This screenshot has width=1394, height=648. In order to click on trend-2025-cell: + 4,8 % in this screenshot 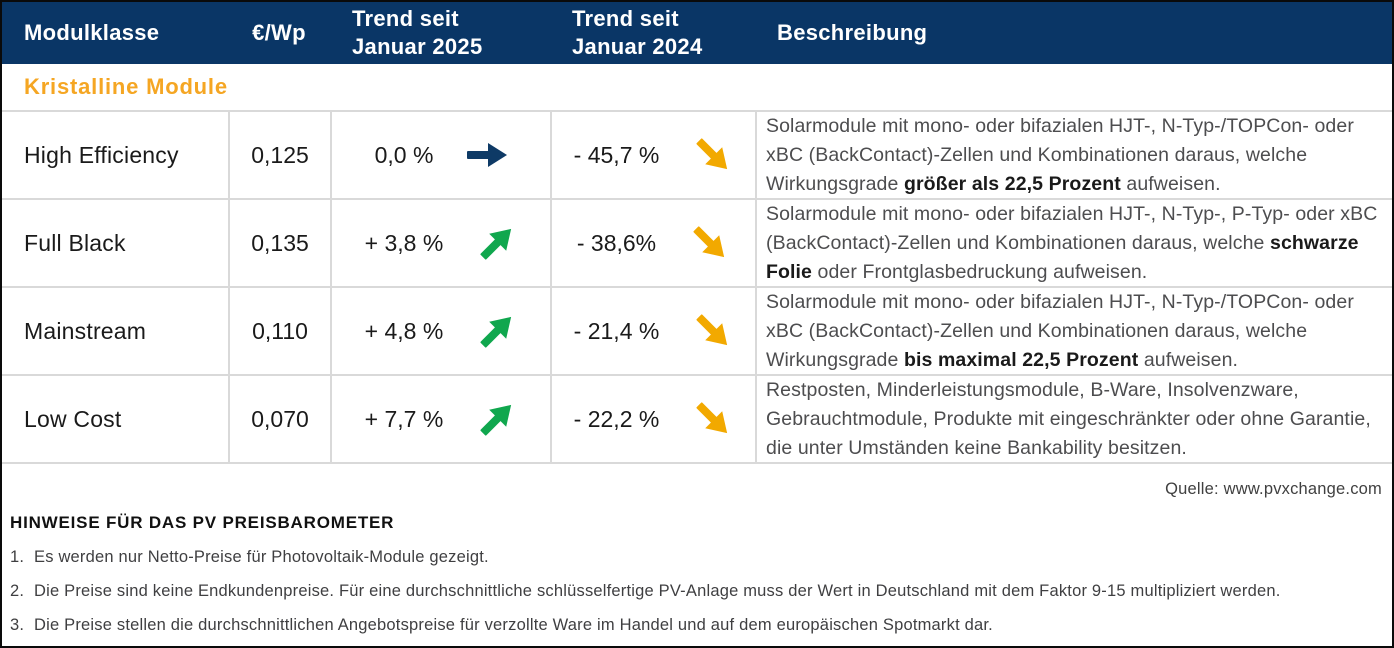, I will do `click(440, 331)`.